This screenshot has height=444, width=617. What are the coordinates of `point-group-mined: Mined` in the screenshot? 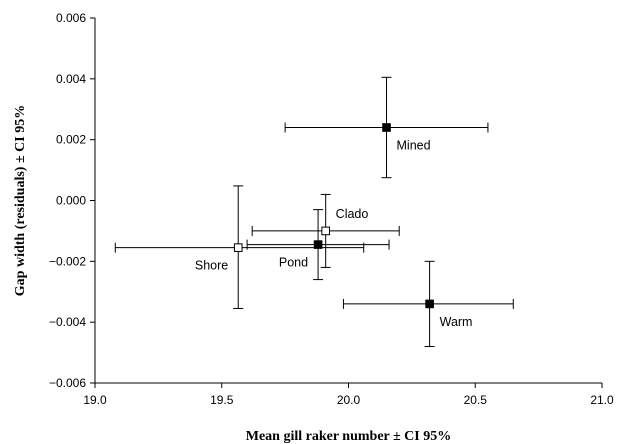 It's located at (386, 127).